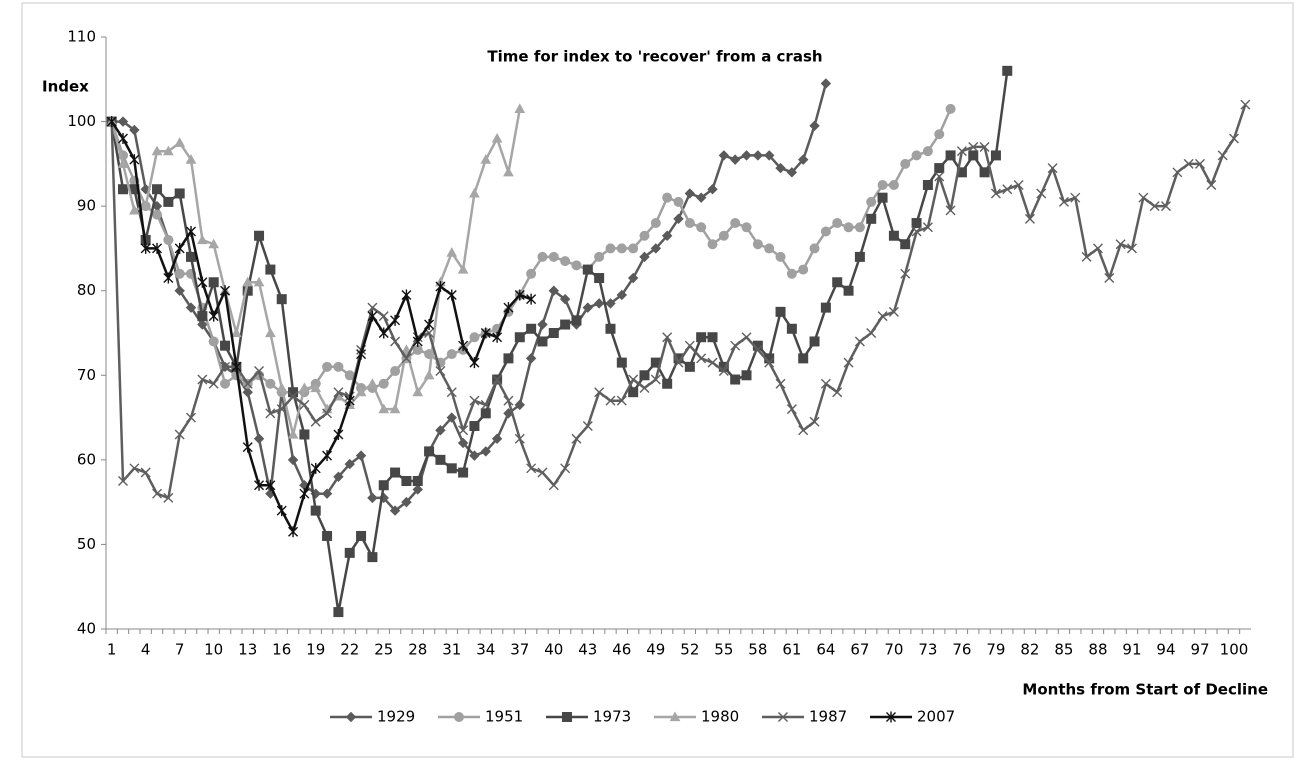 This screenshot has height=760, width=1296. Describe the element at coordinates (86, 290) in the screenshot. I see `y-tick-label: 80` at that location.